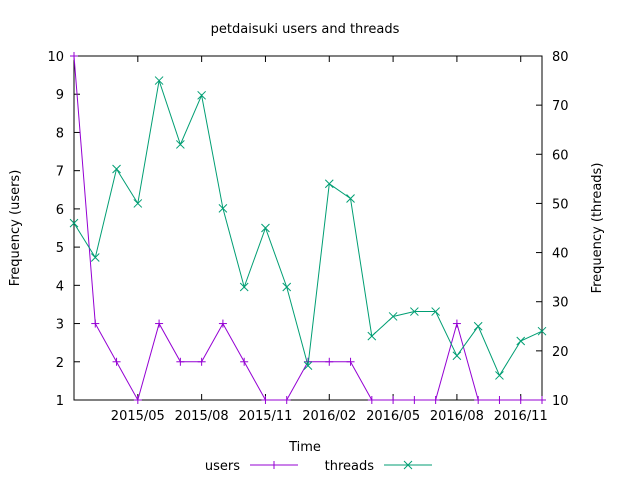  What do you see at coordinates (63, 229) in the screenshot?
I see `left-axis: 1 2 3 4 5 6 7 8 9 10` at bounding box center [63, 229].